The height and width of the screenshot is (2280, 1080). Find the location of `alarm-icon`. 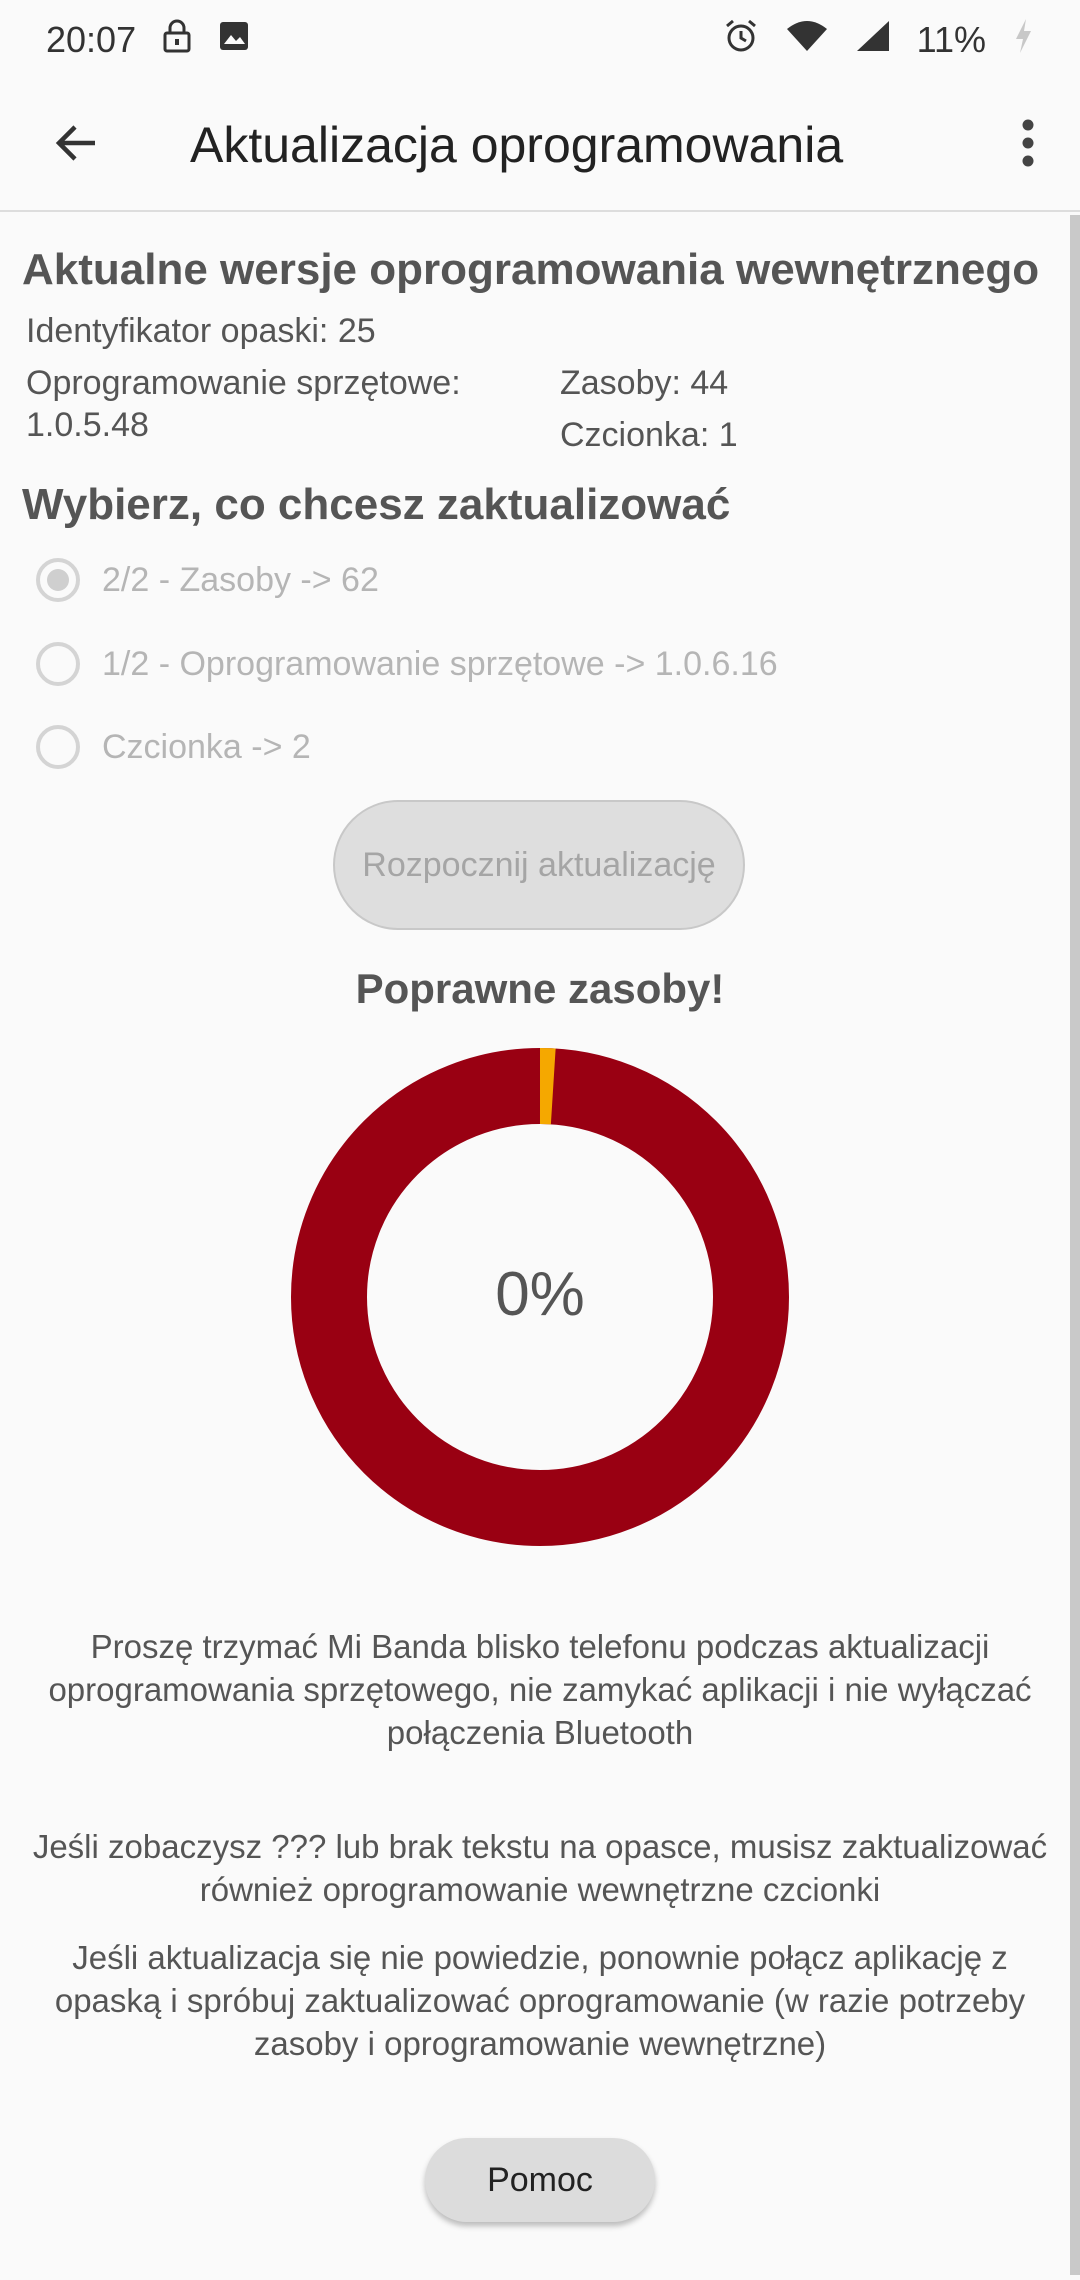

alarm-icon is located at coordinates (741, 40).